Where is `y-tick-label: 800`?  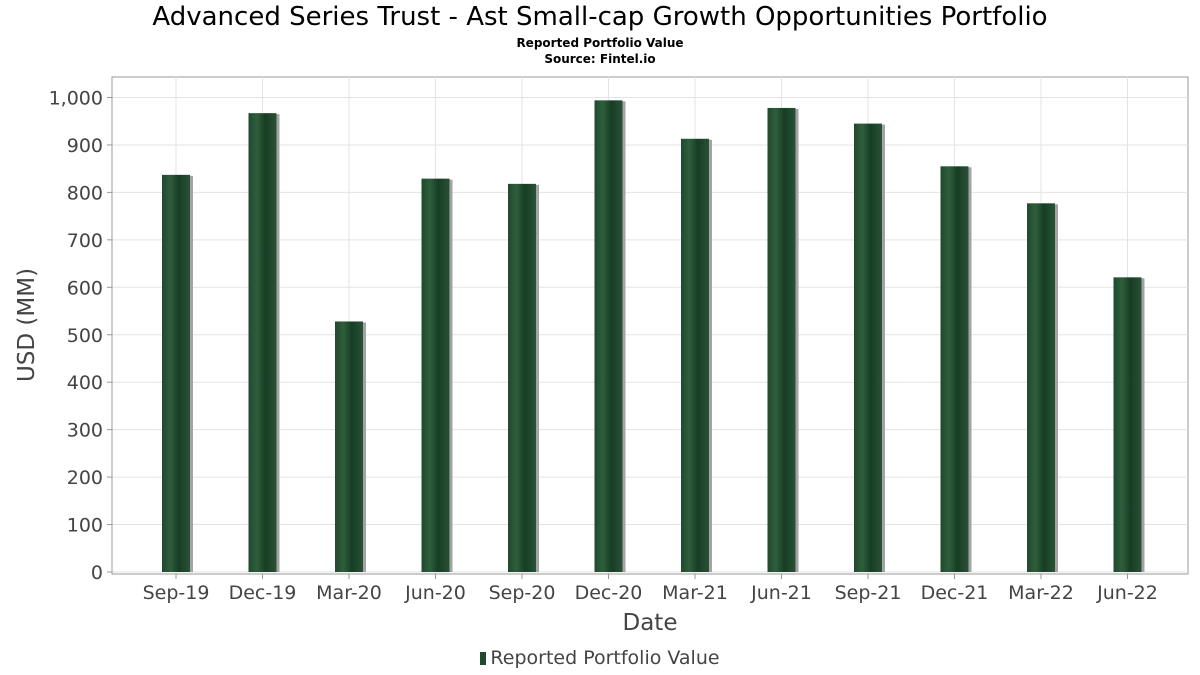 y-tick-label: 800 is located at coordinates (85, 193).